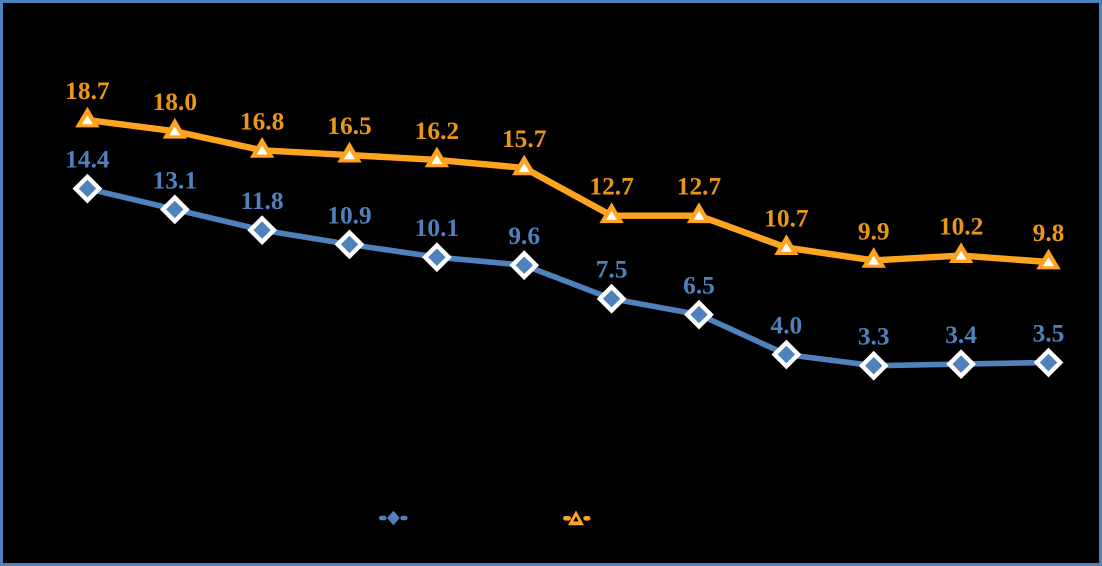  Describe the element at coordinates (699, 286) in the screenshot. I see `svg-text: 6.5` at that location.